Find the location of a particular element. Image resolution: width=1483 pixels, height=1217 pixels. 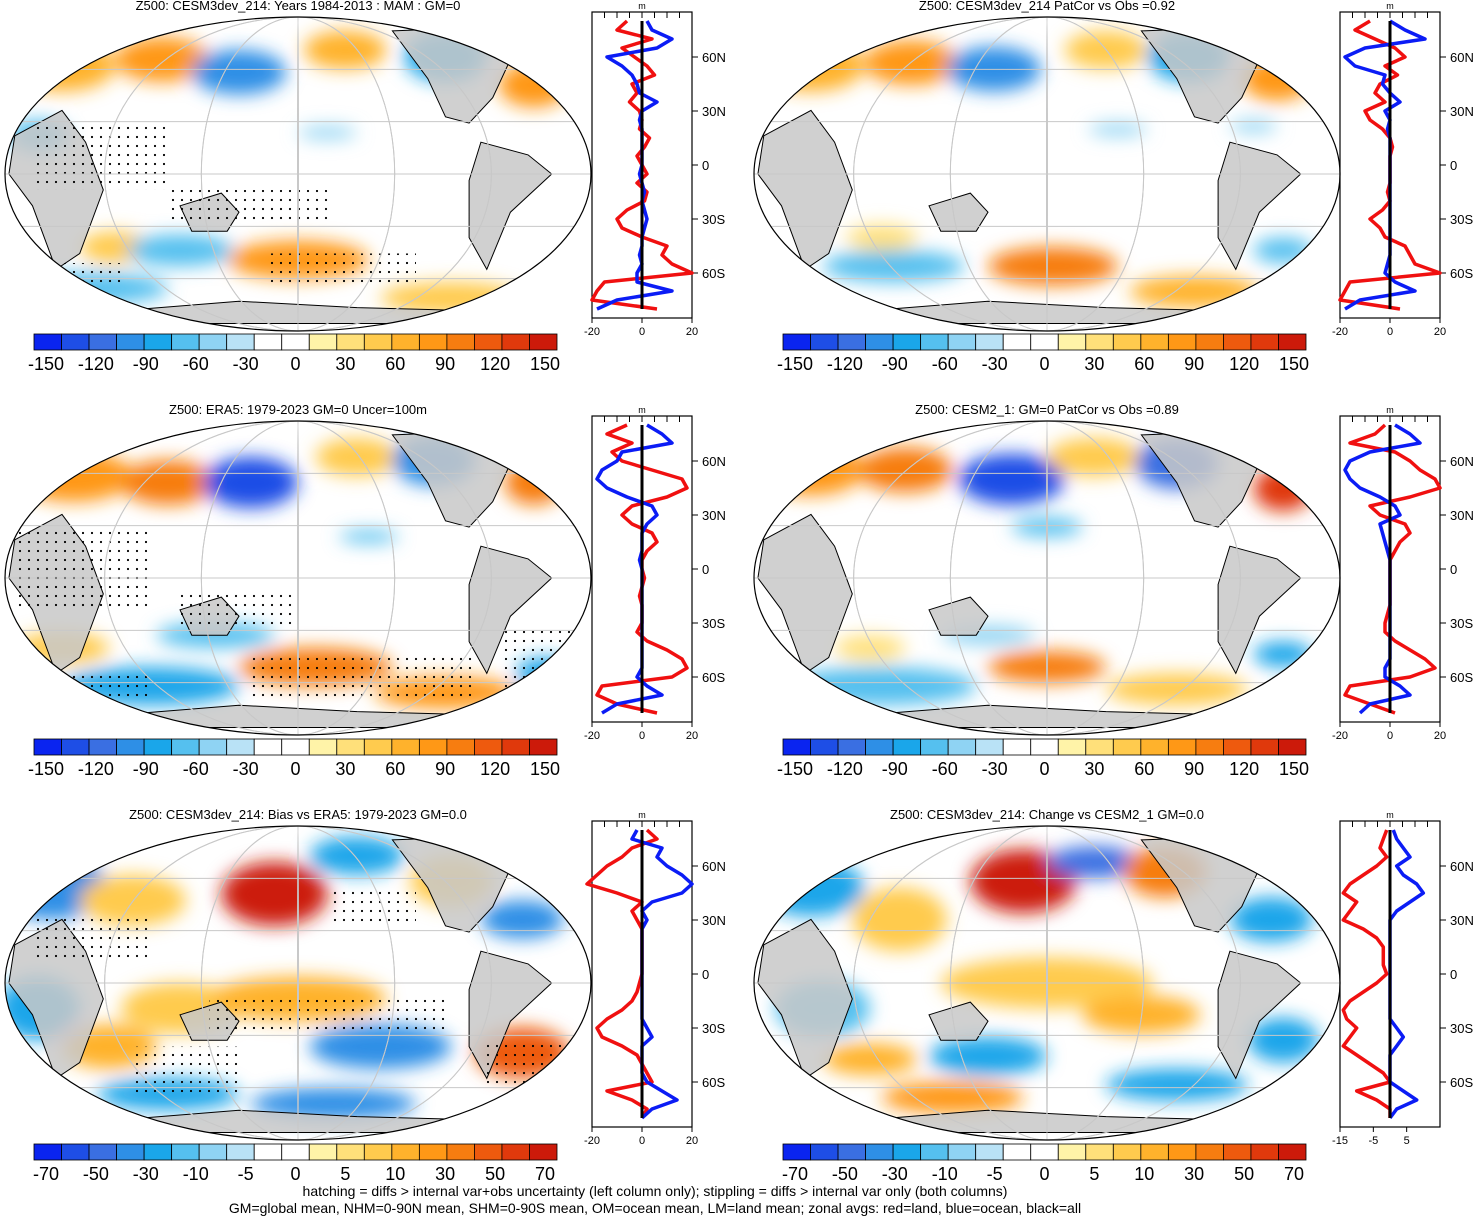

map-outline is located at coordinates (298, 578).